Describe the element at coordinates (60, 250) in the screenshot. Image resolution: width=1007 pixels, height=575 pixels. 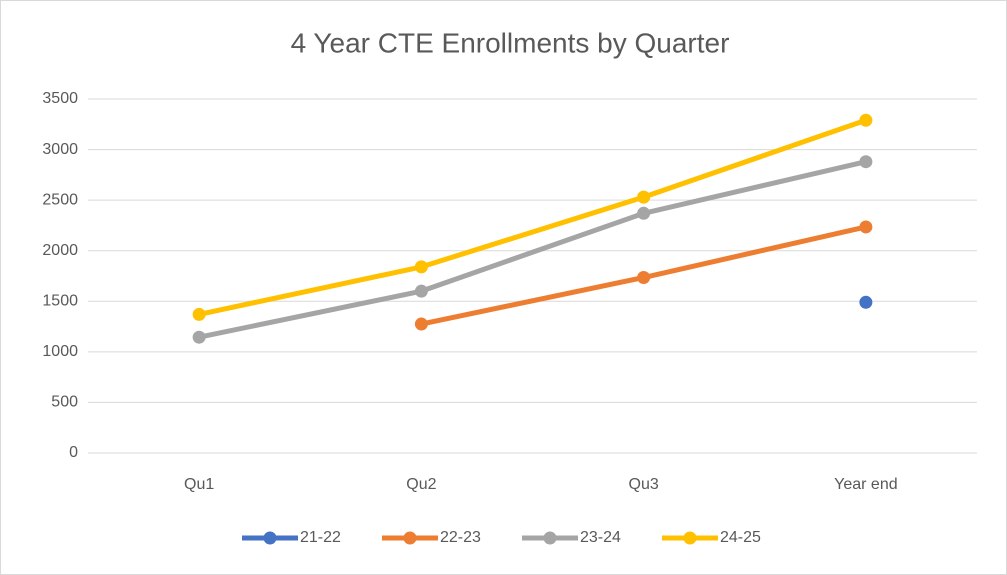
I see `y-tick-label: 2000` at that location.